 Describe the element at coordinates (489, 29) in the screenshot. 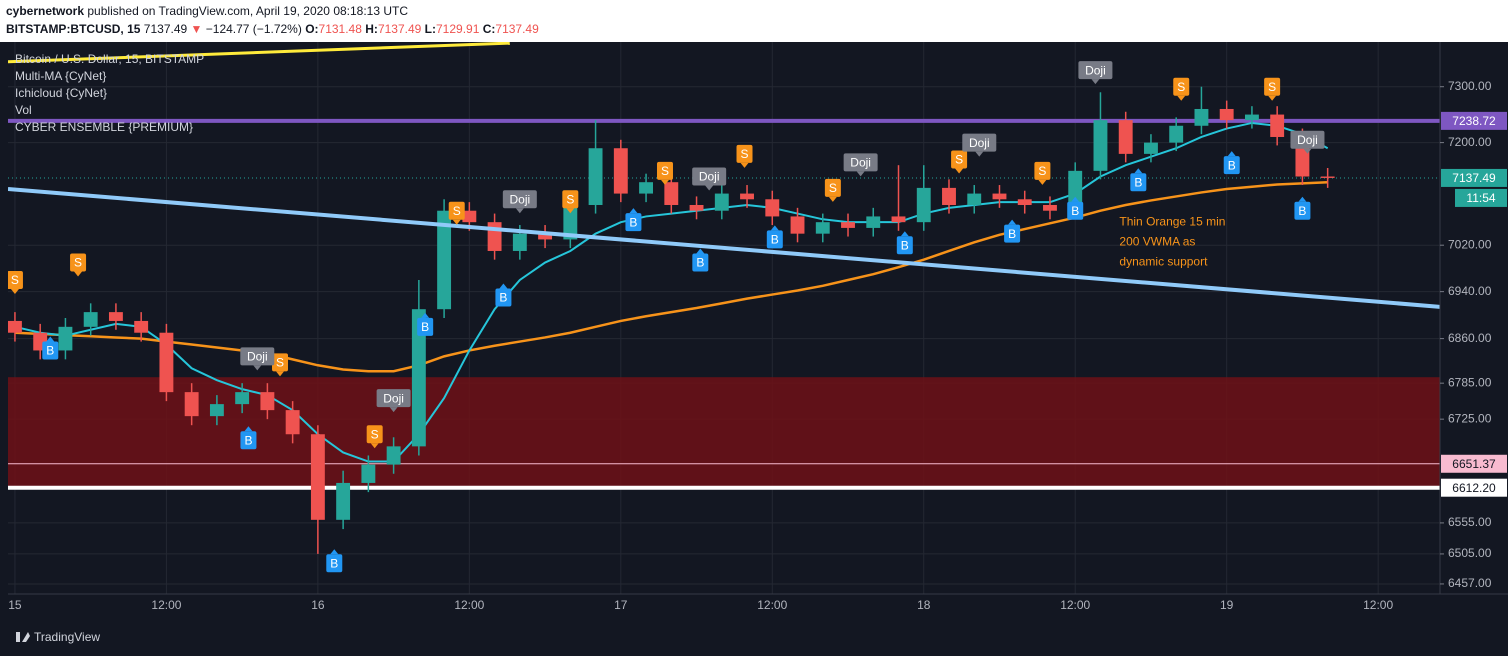

I see `ohlc-key: C:` at that location.